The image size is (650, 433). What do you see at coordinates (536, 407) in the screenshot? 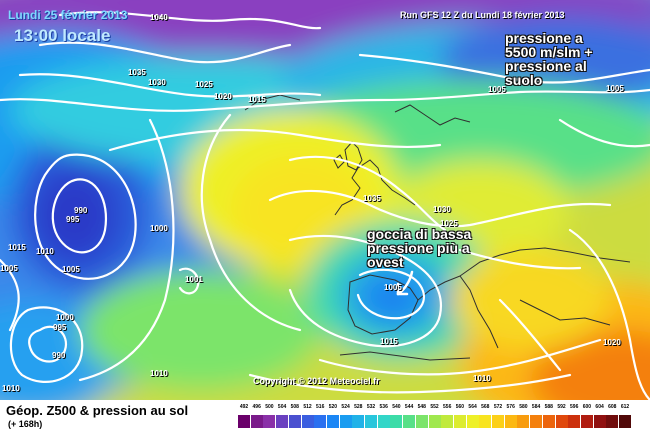
I see `scale-label: 584` at bounding box center [536, 407].